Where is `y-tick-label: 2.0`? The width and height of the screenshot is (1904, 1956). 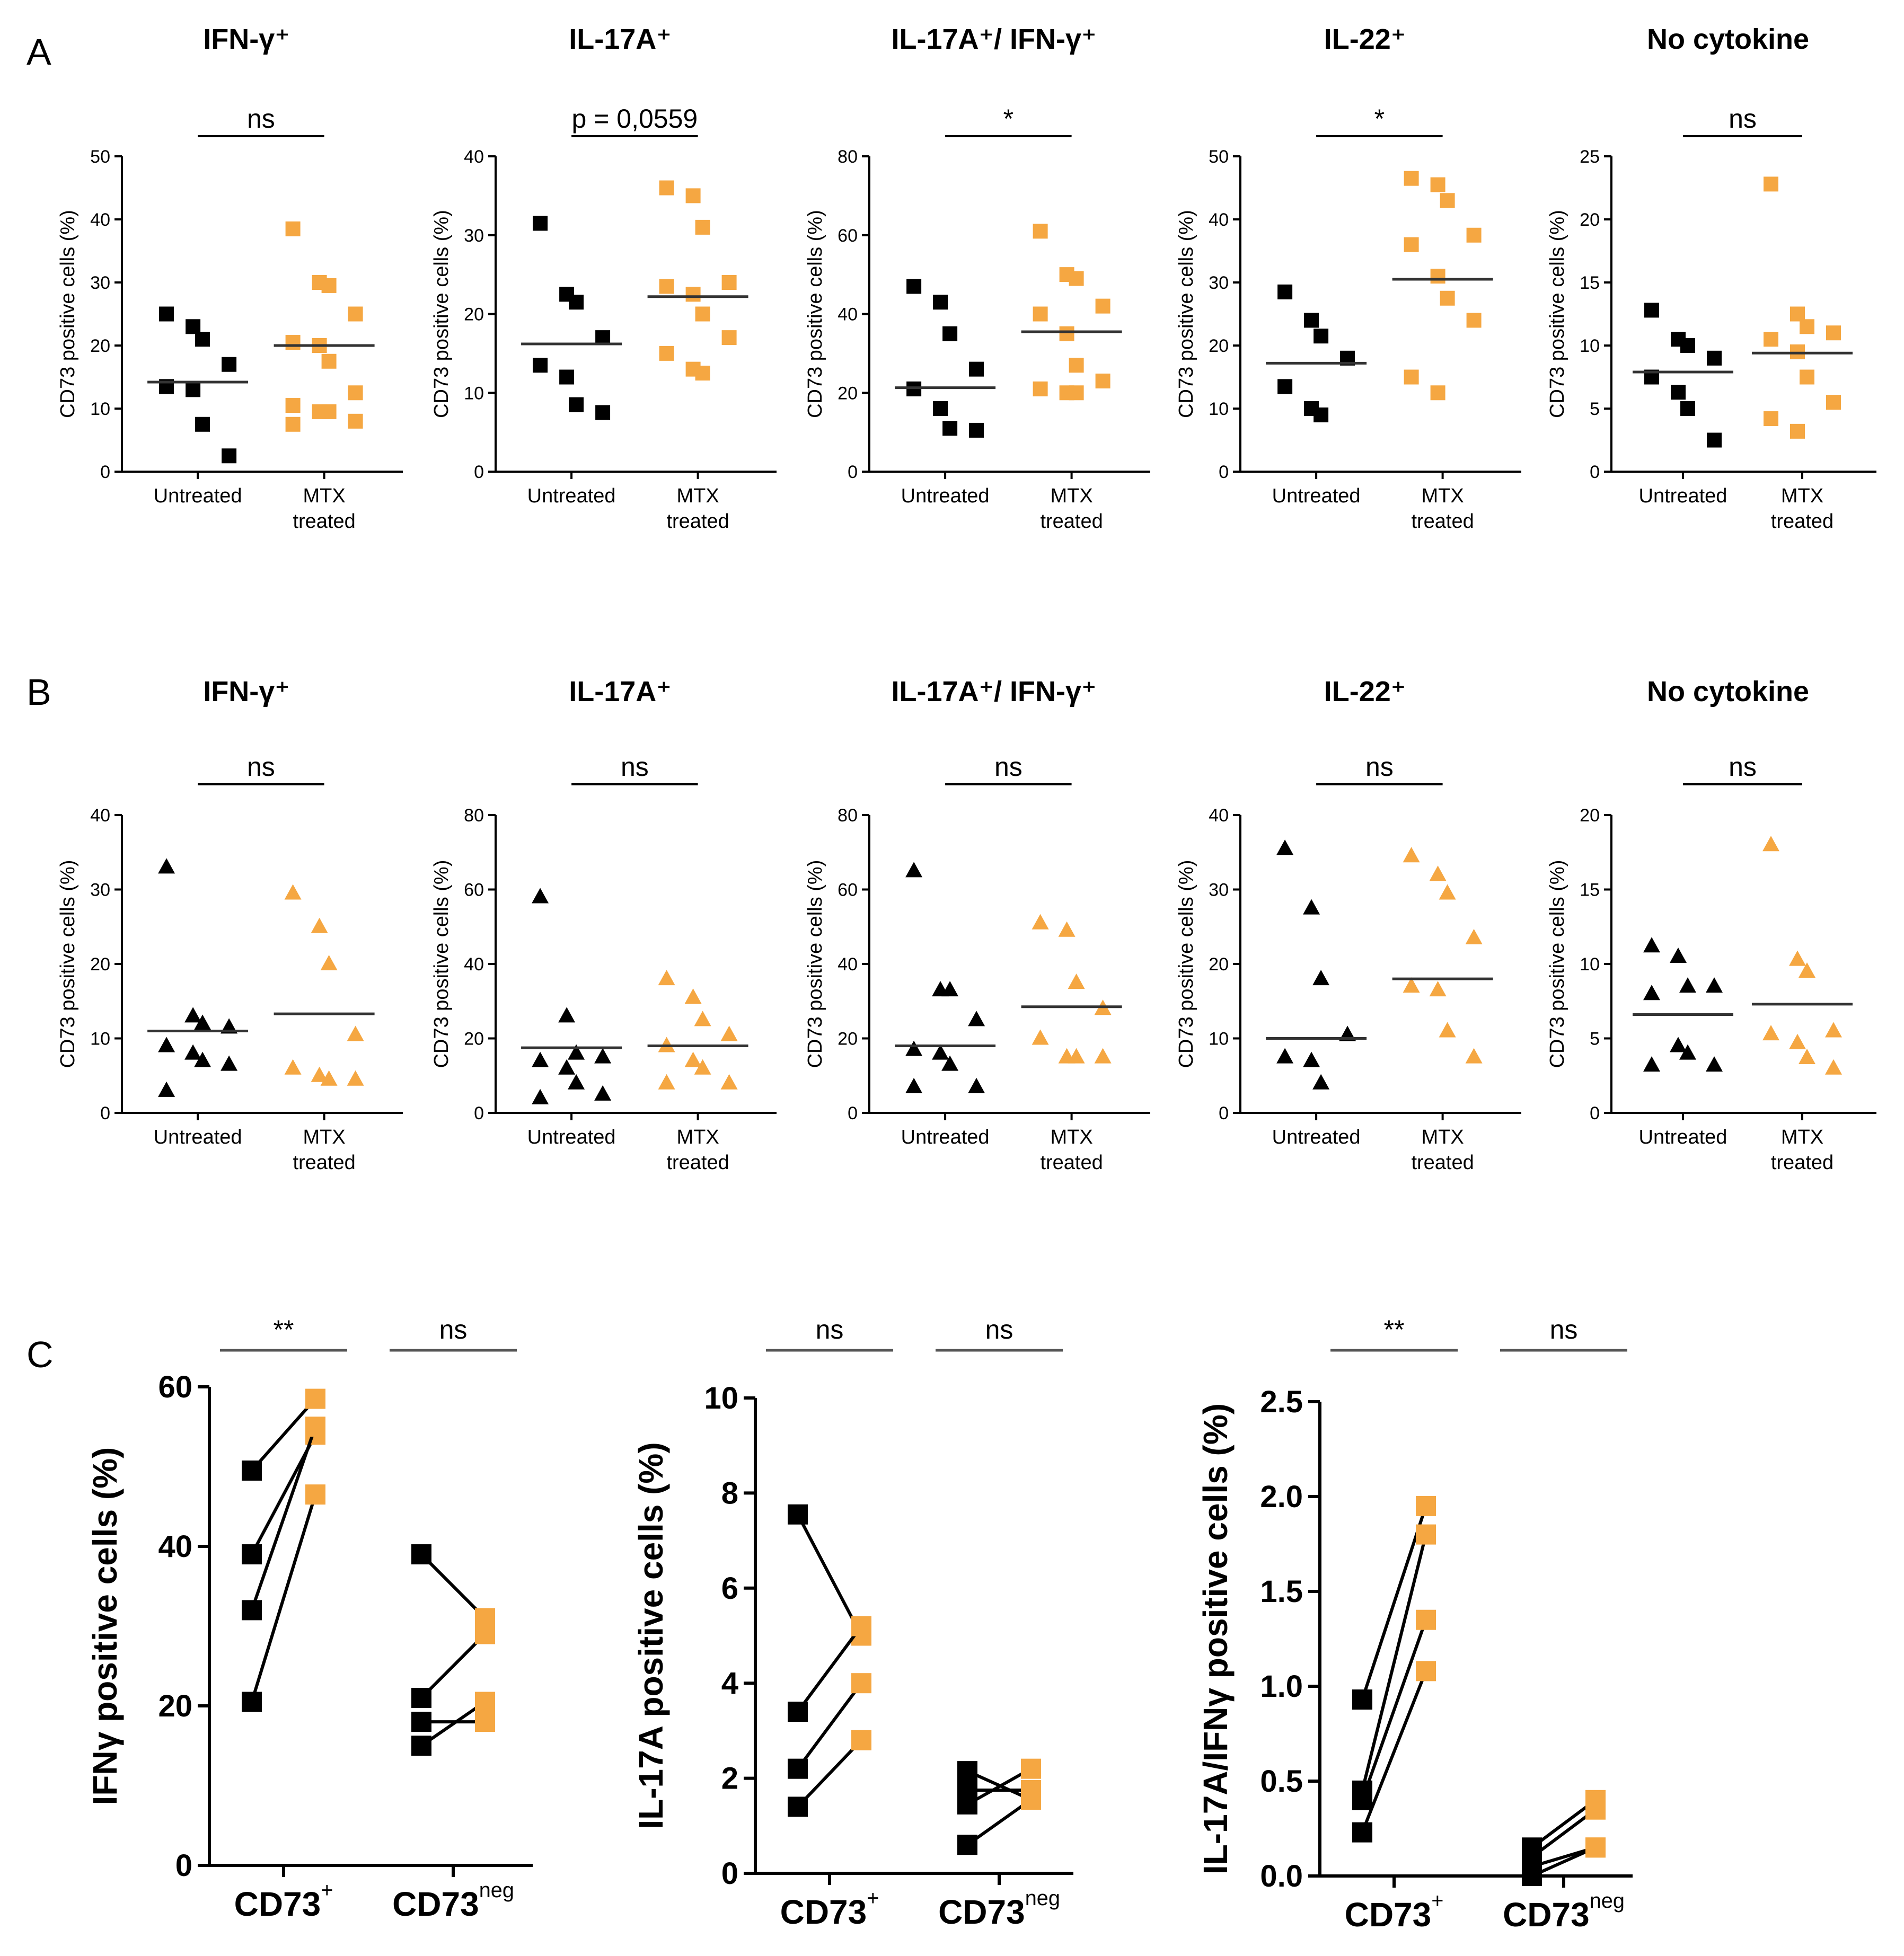
y-tick-label: 2.0 is located at coordinates (1281, 1497).